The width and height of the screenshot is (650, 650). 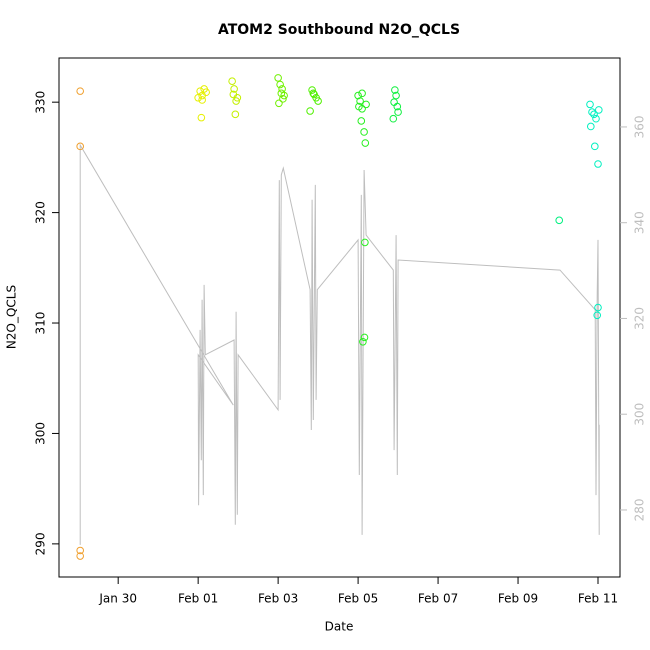 I want to click on x-tick-label: Feb 01, so click(x=198, y=599).